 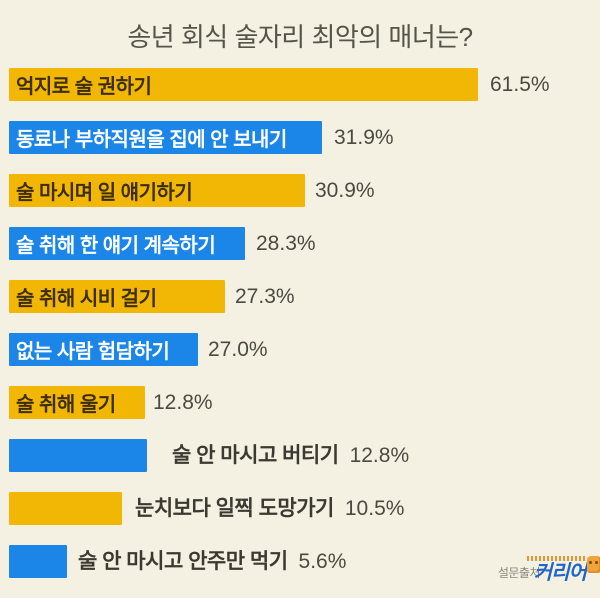 I want to click on bar-value: 27.0%, so click(x=238, y=349).